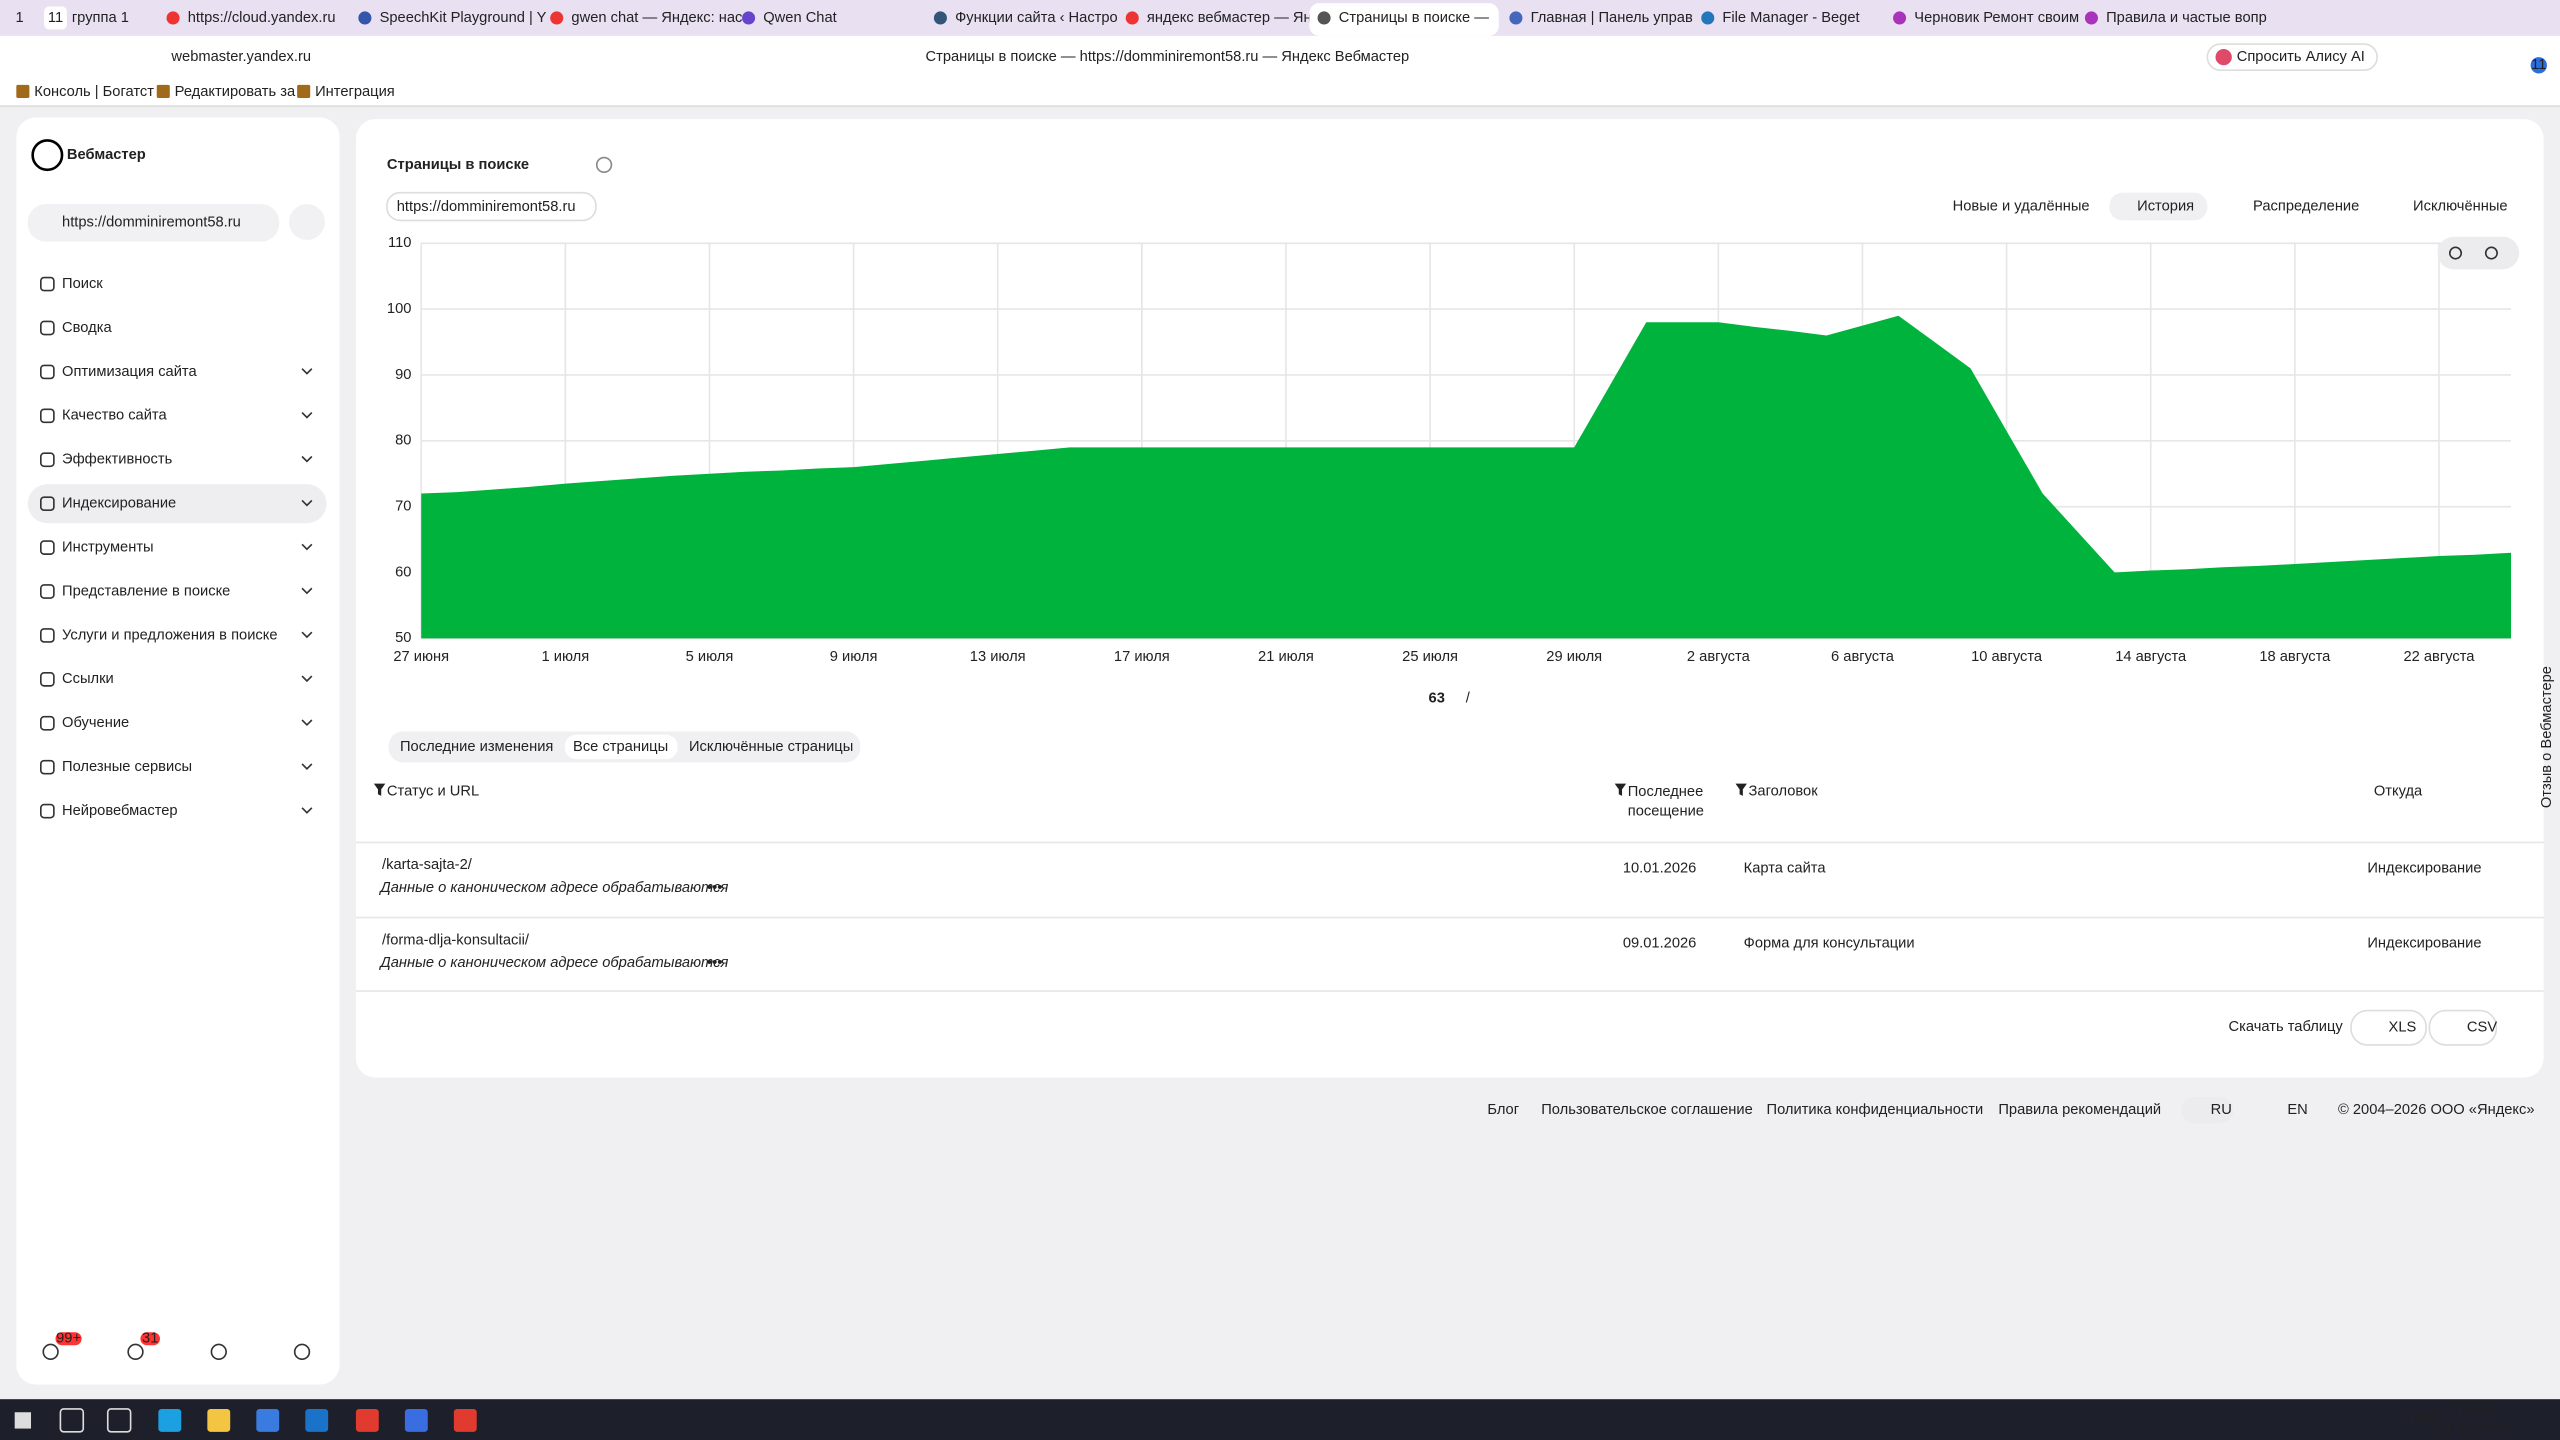  I want to click on menu-item: Индексирование, so click(119, 504).